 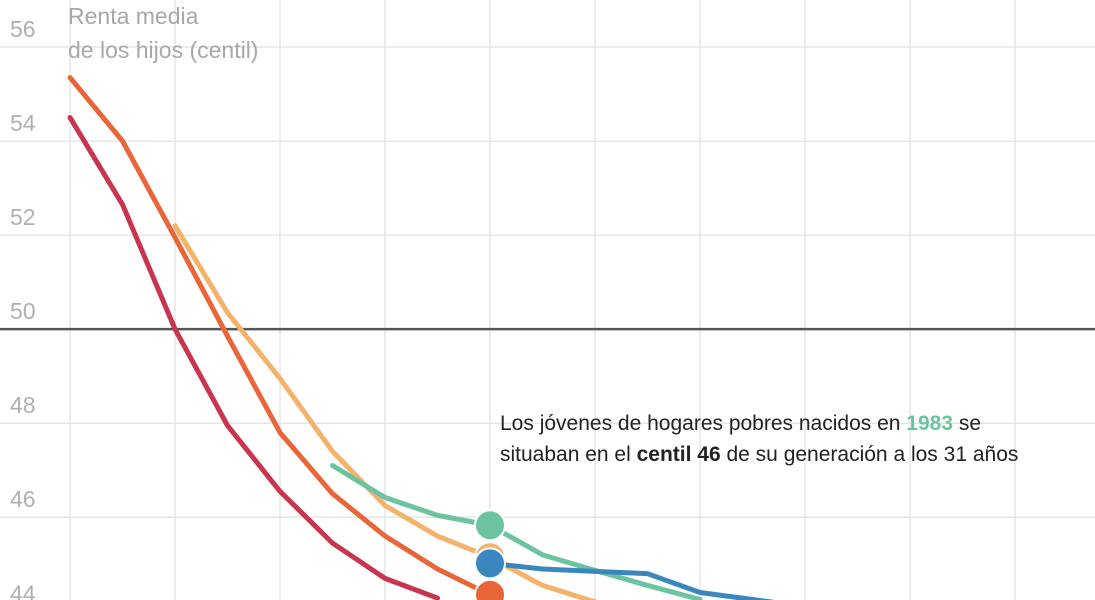 What do you see at coordinates (741, 439) in the screenshot?
I see `annotation-text: se situaban en el` at bounding box center [741, 439].